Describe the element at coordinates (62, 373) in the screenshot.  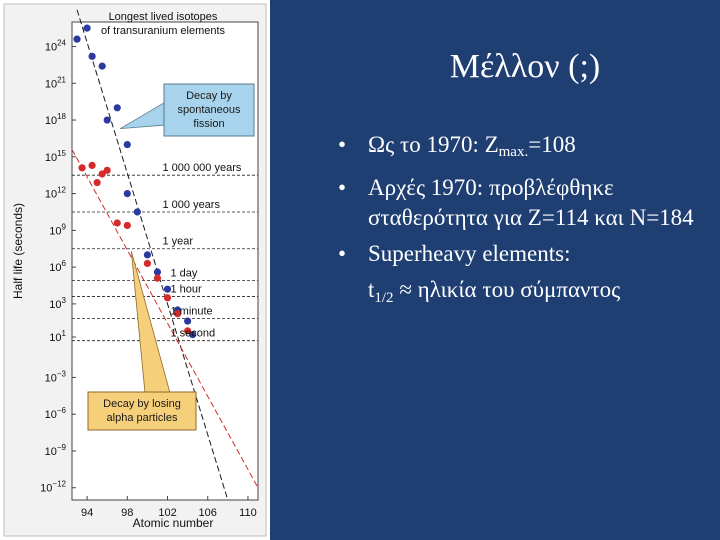
I see `y-tick-exponent: −3` at that location.